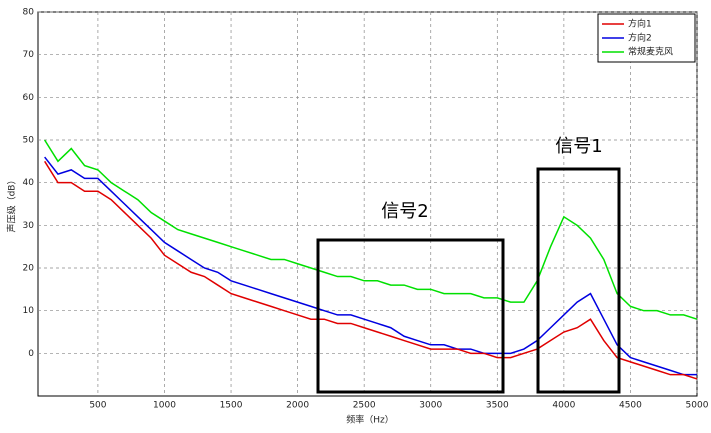  Describe the element at coordinates (630, 406) in the screenshot. I see `x-tick-label: 4500` at that location.